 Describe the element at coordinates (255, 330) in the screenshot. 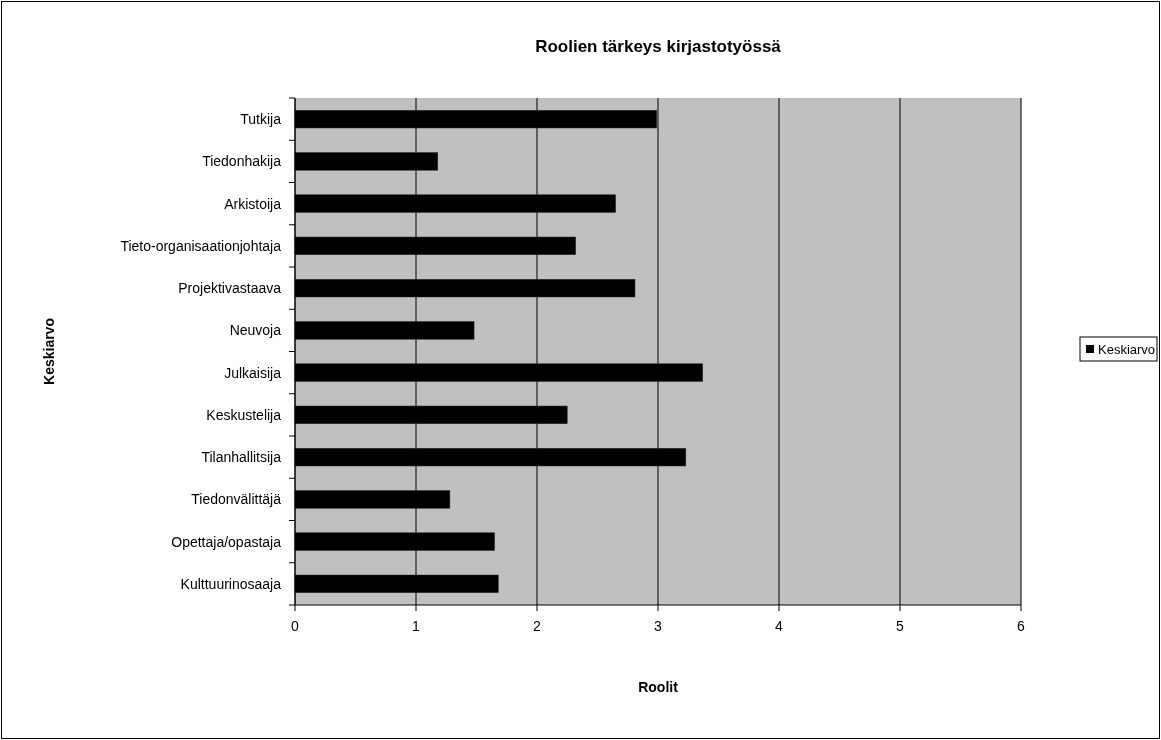

I see `y-tick-label: Neuvoja` at that location.